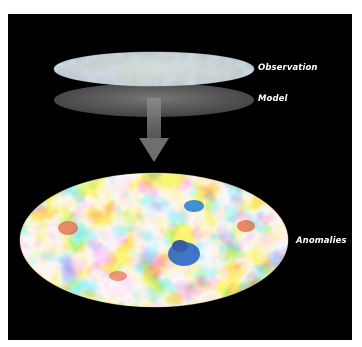  I want to click on model-label: Model, so click(273, 99).